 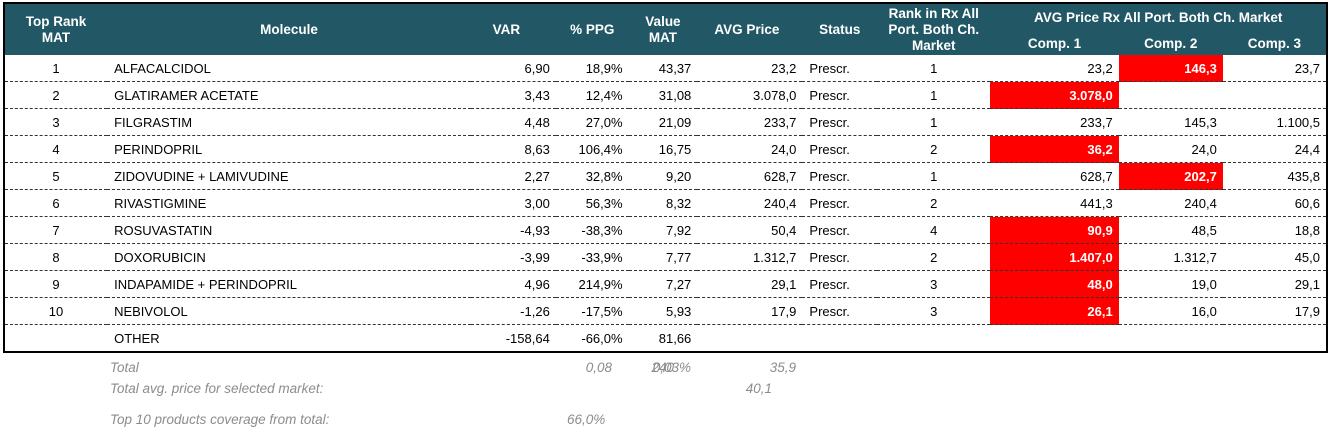 I want to click on cell-var: 3,43, so click(x=513, y=95).